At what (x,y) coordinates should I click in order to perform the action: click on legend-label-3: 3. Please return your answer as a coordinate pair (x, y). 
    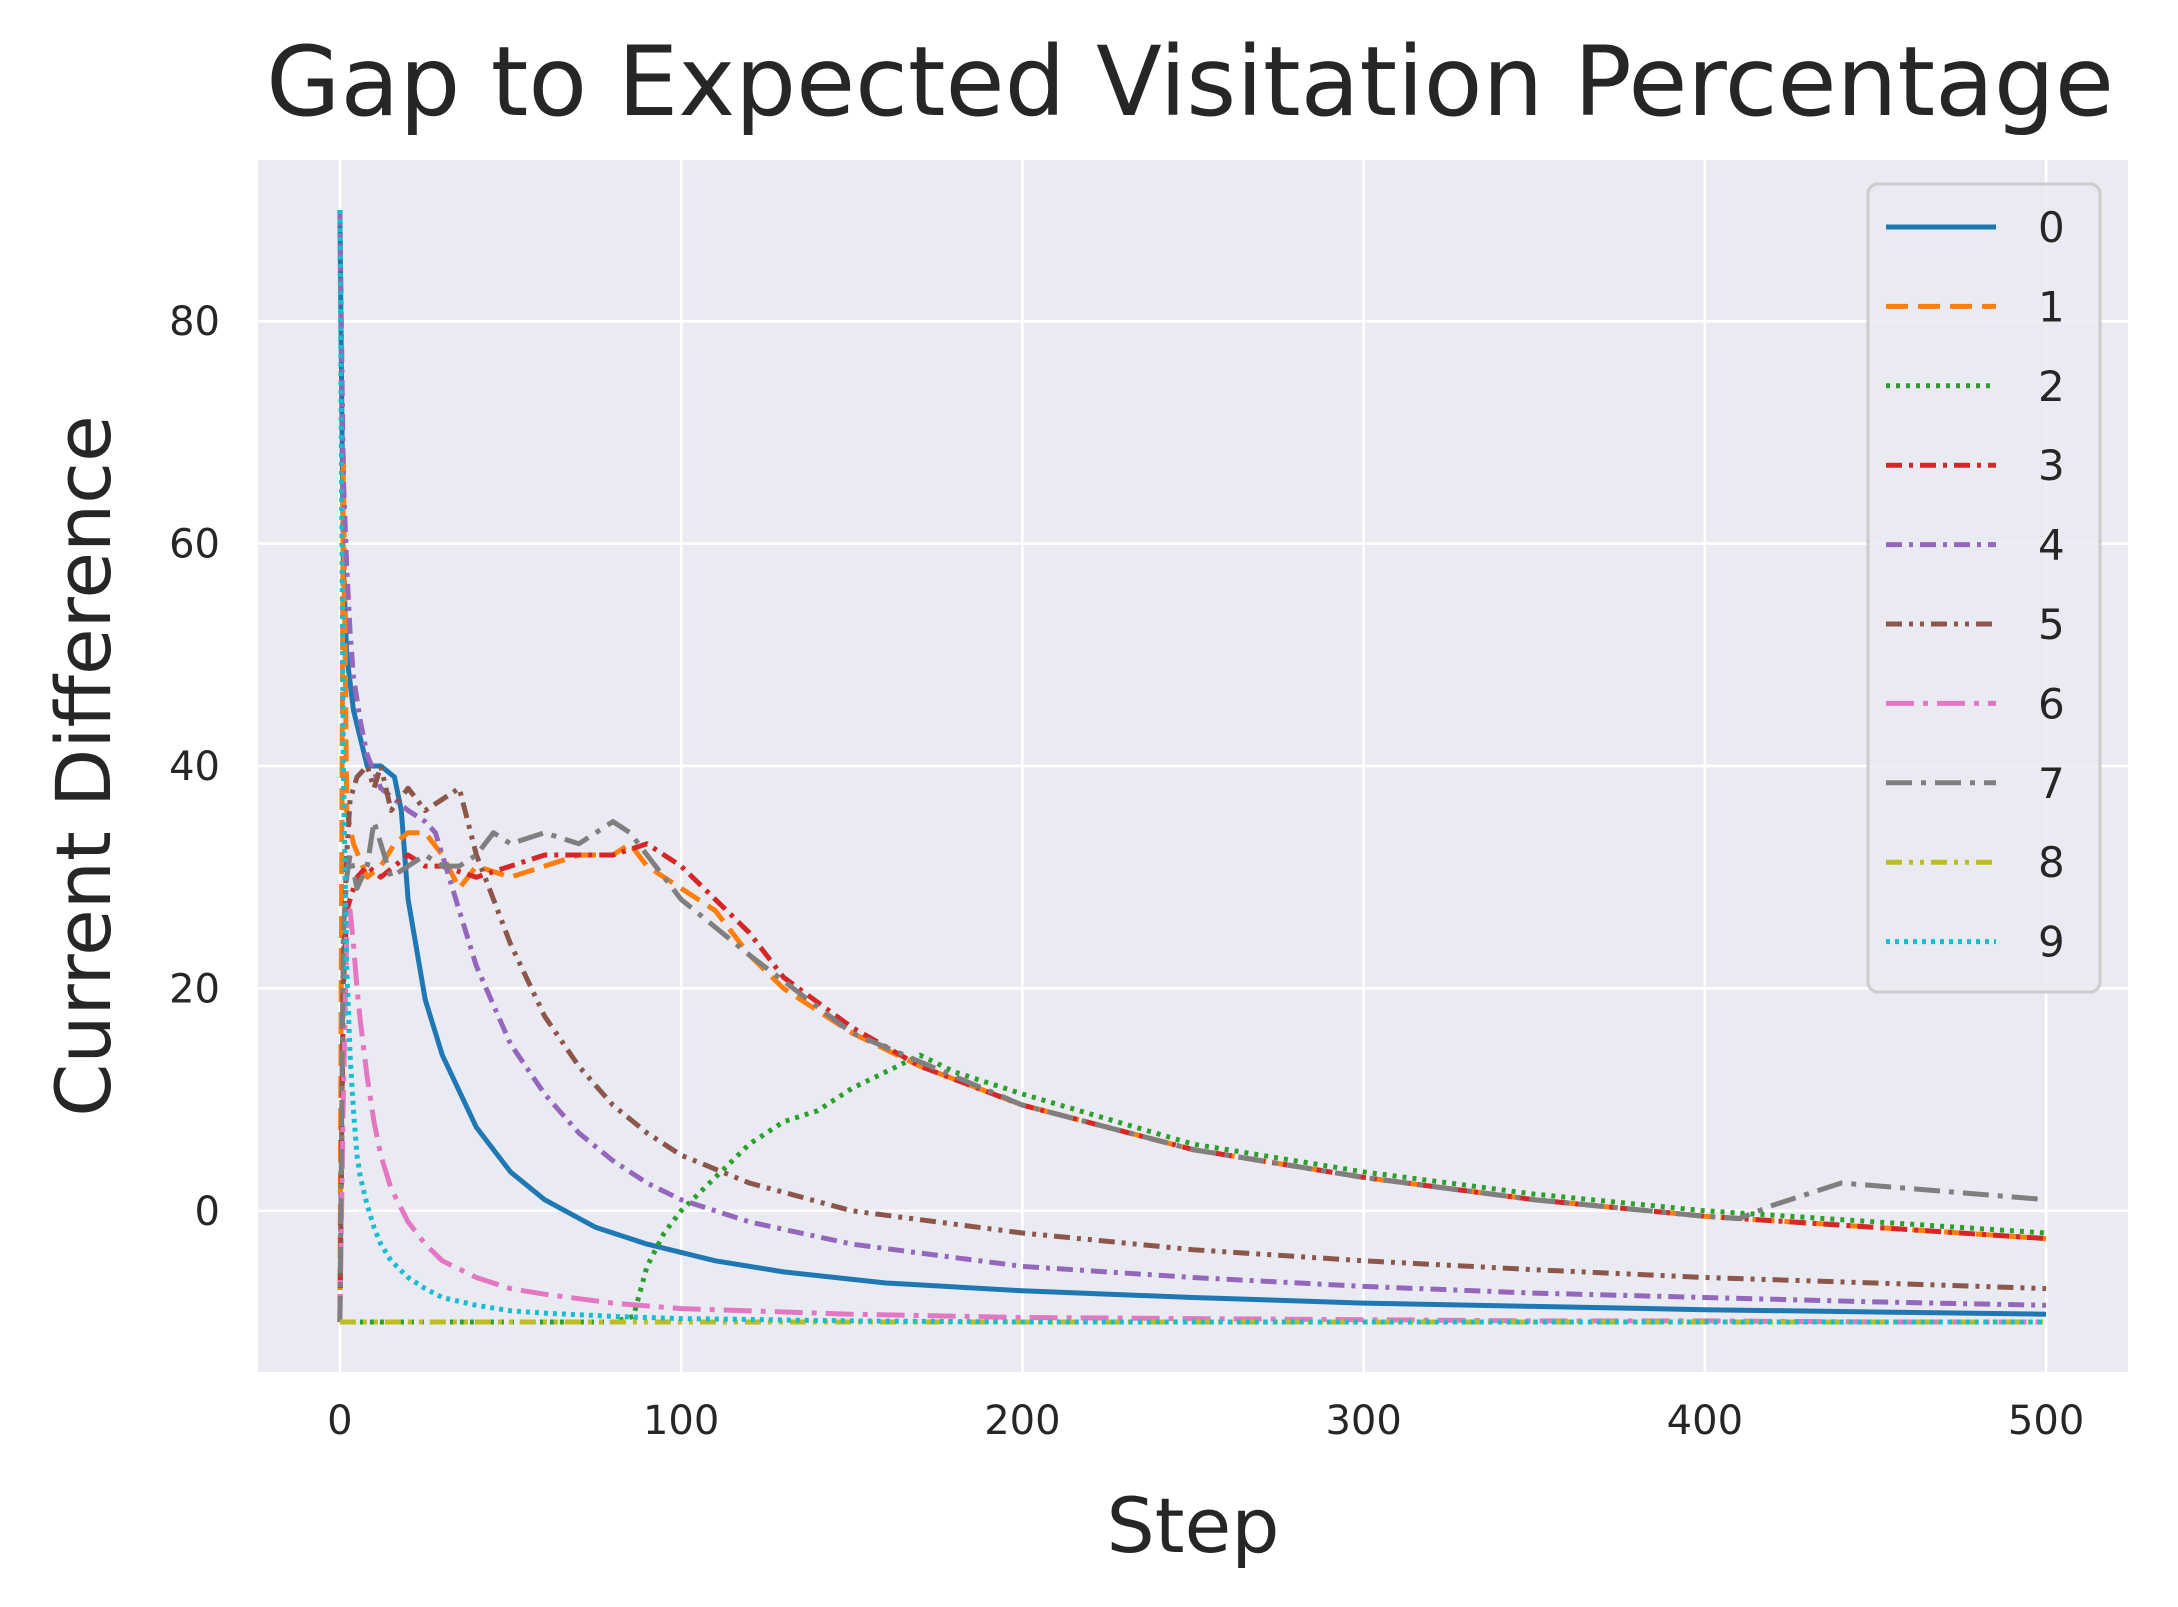
    Looking at the image, I should click on (2051, 465).